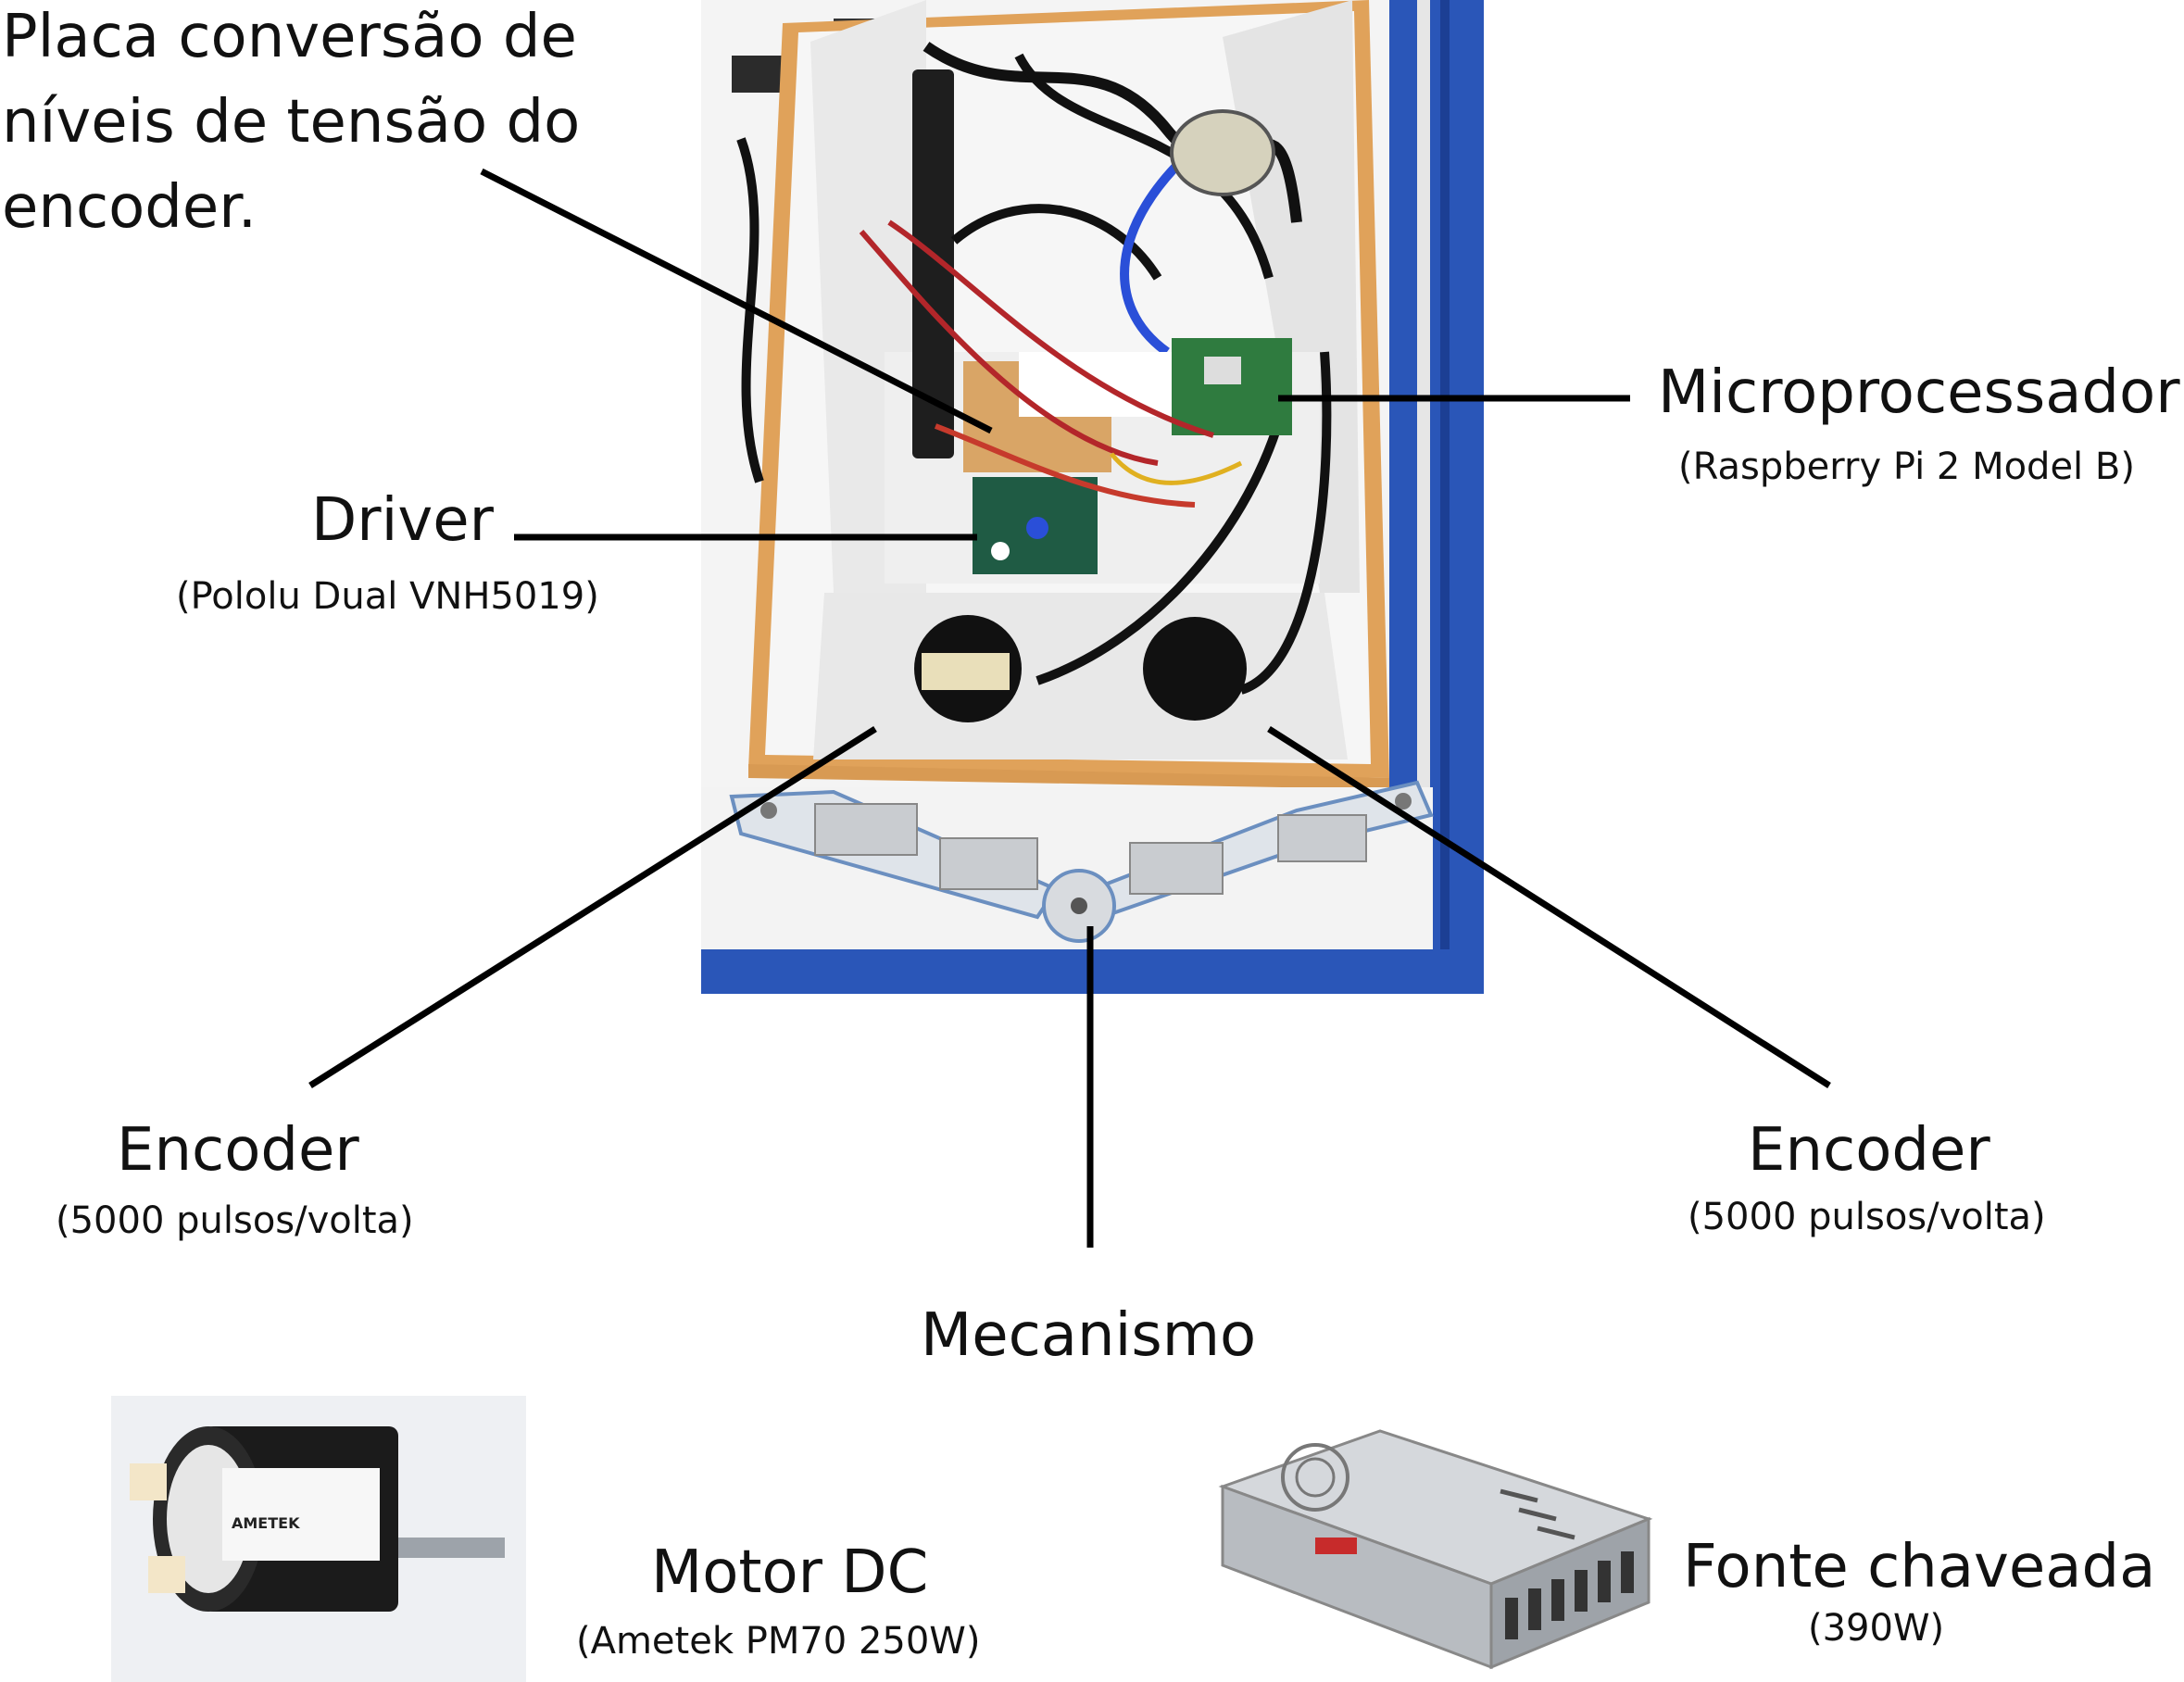  Describe the element at coordinates (402, 520) in the screenshot. I see `label-driver-title: Driver` at that location.